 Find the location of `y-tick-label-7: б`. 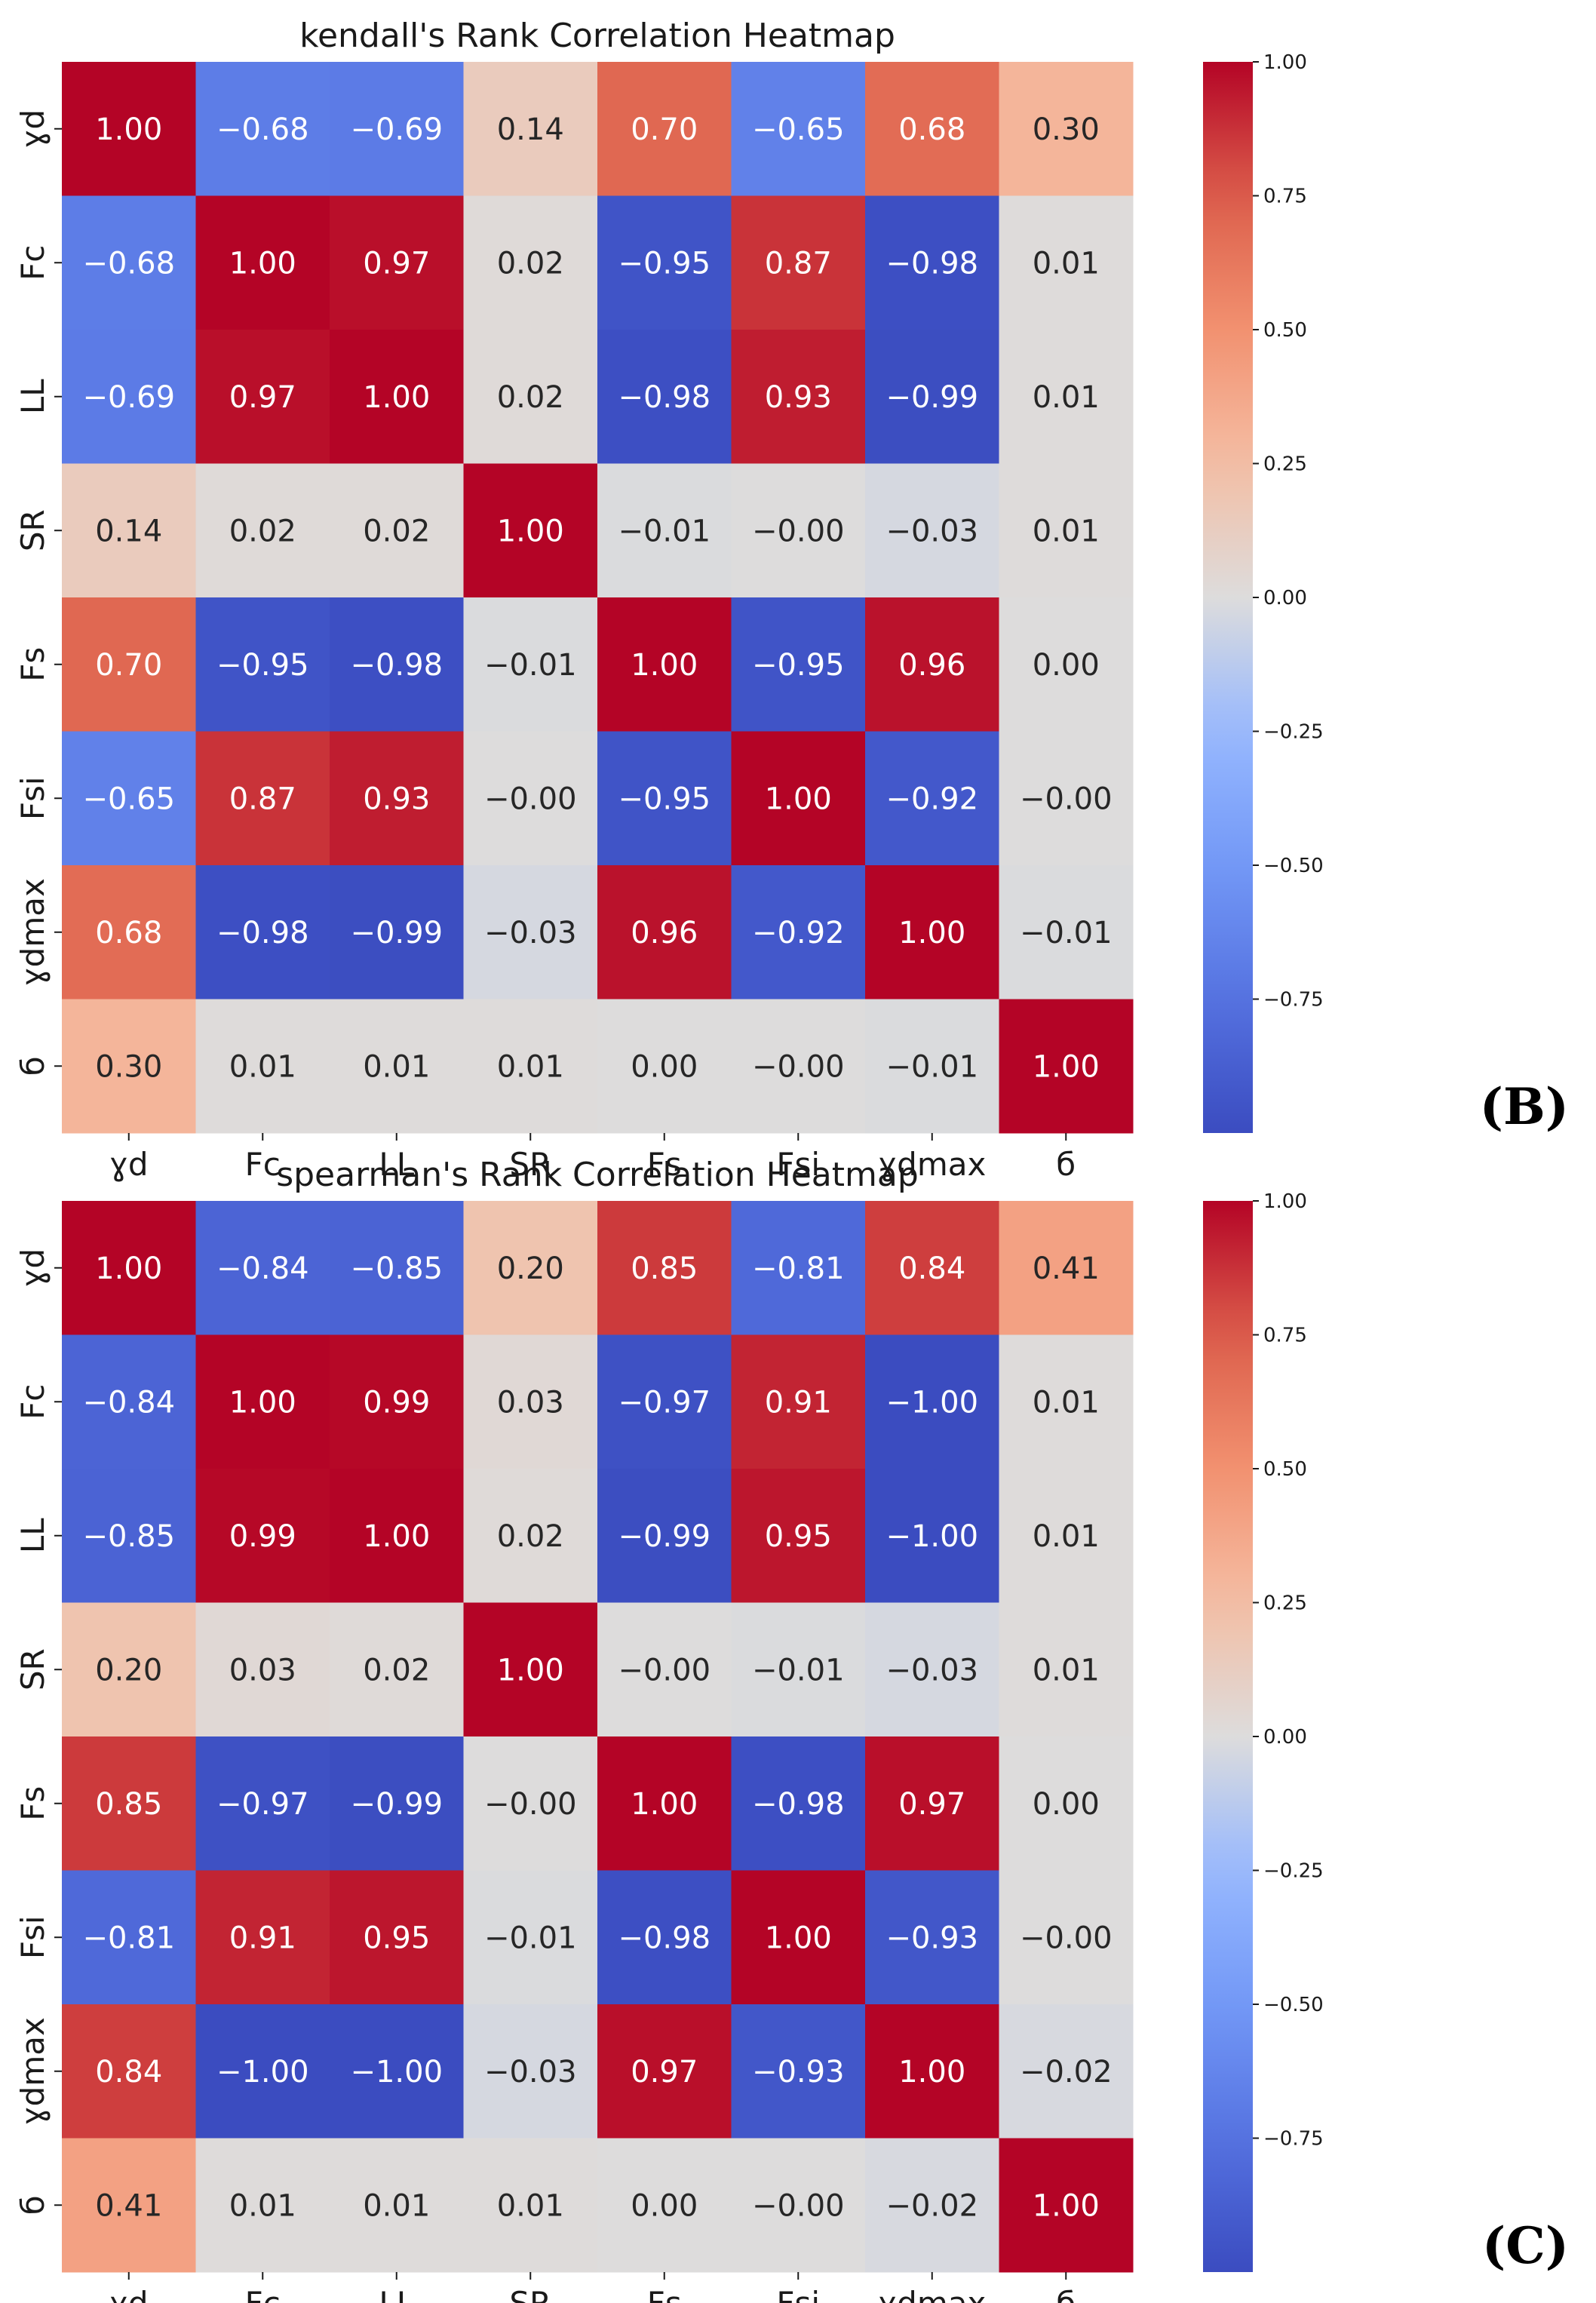

y-tick-label-7: б is located at coordinates (33, 1066).